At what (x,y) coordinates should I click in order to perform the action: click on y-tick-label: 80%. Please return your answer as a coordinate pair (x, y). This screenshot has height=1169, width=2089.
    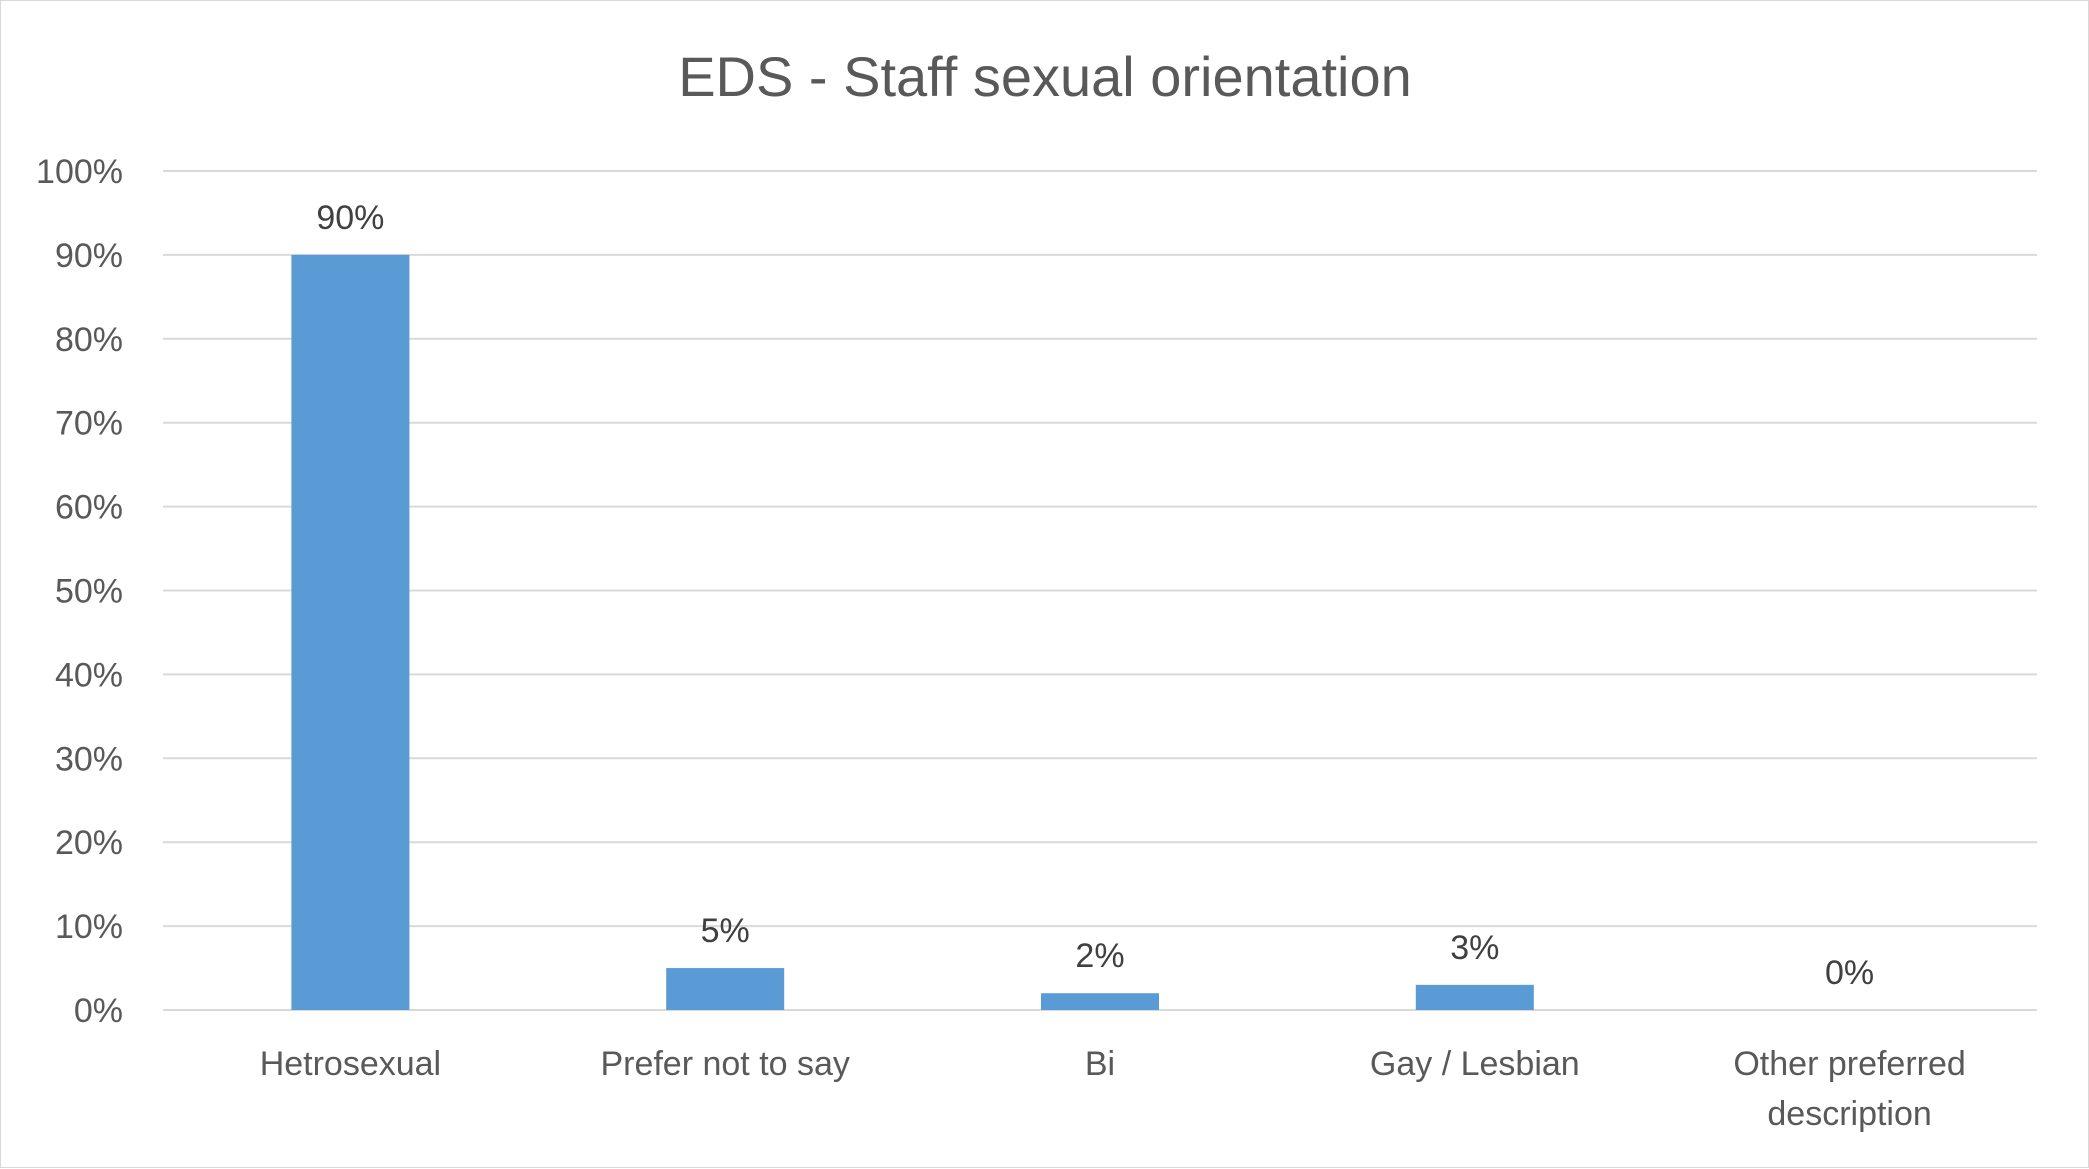
    Looking at the image, I should click on (89, 340).